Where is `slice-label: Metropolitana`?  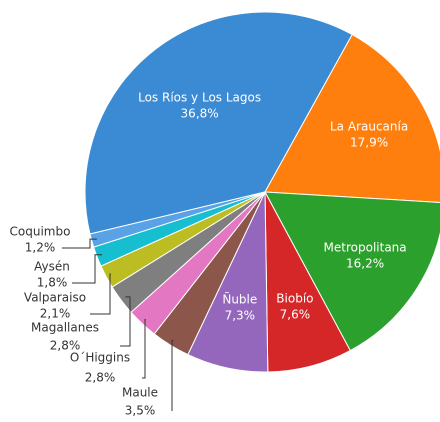 slice-label: Metropolitana is located at coordinates (365, 247).